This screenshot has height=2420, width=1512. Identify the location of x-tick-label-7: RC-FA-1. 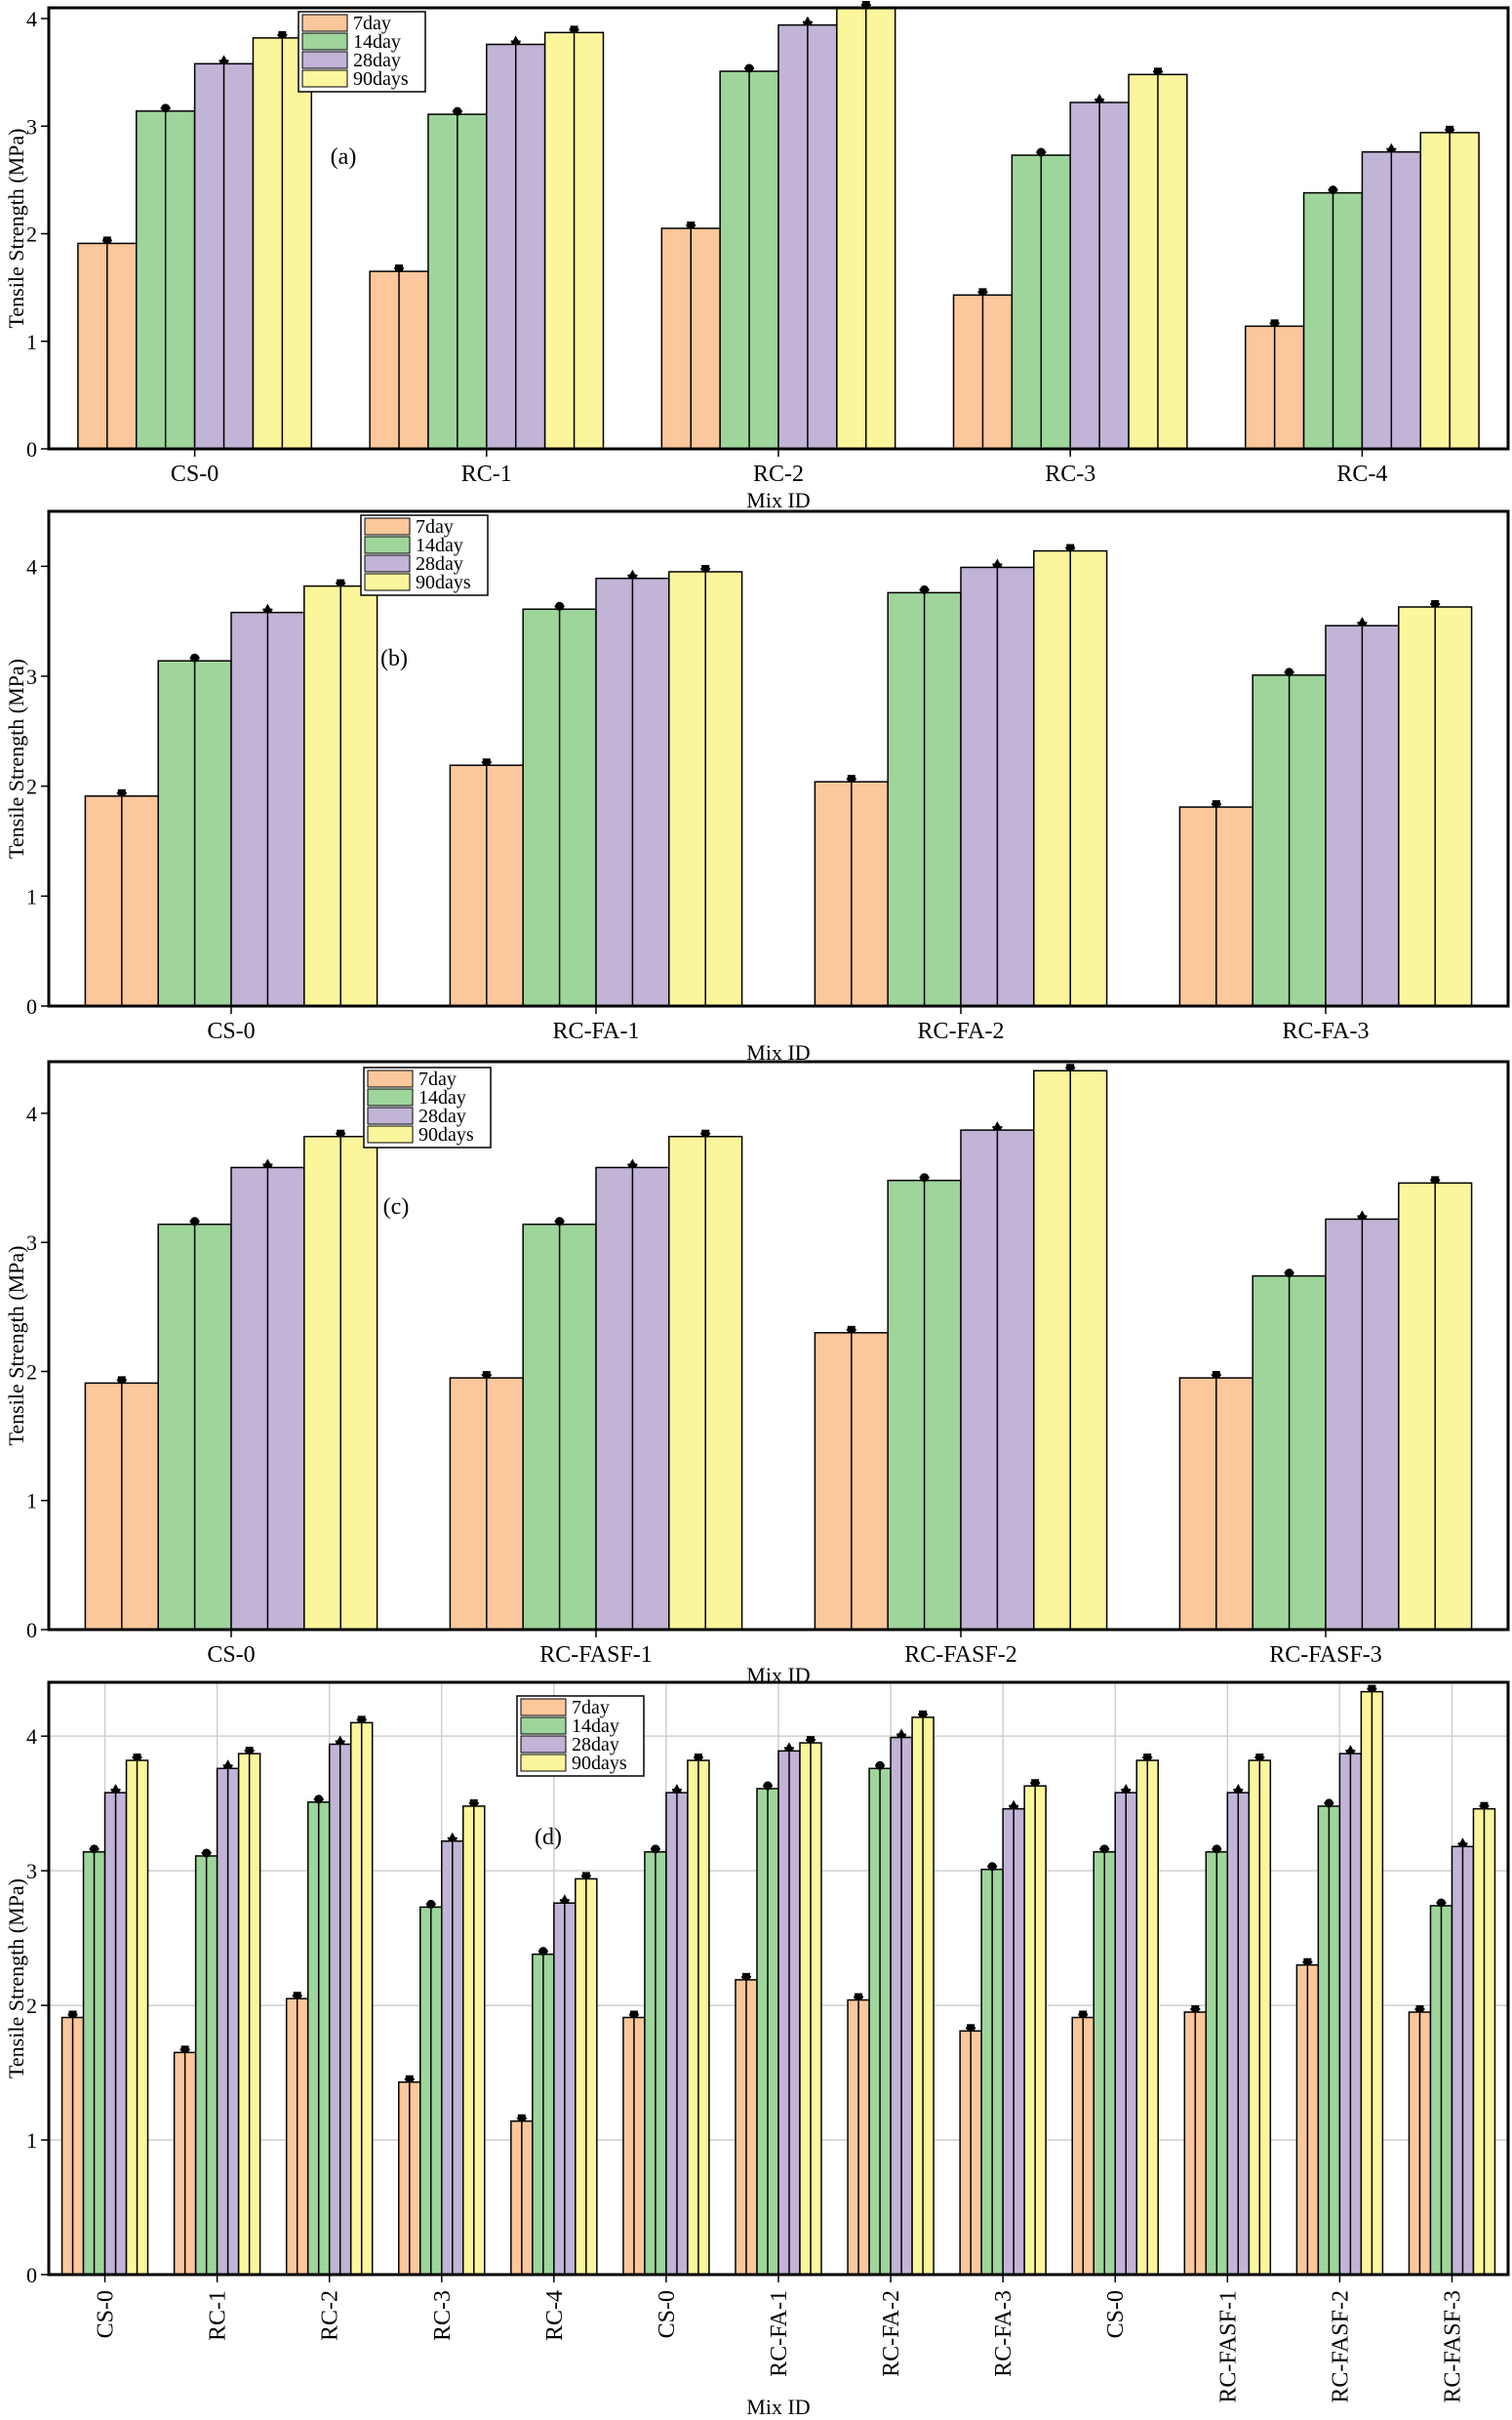
(779, 2333).